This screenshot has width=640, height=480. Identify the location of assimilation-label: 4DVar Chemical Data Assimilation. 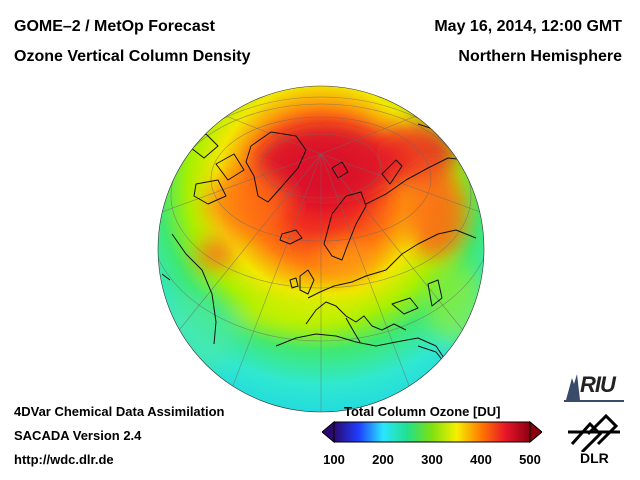
(119, 411).